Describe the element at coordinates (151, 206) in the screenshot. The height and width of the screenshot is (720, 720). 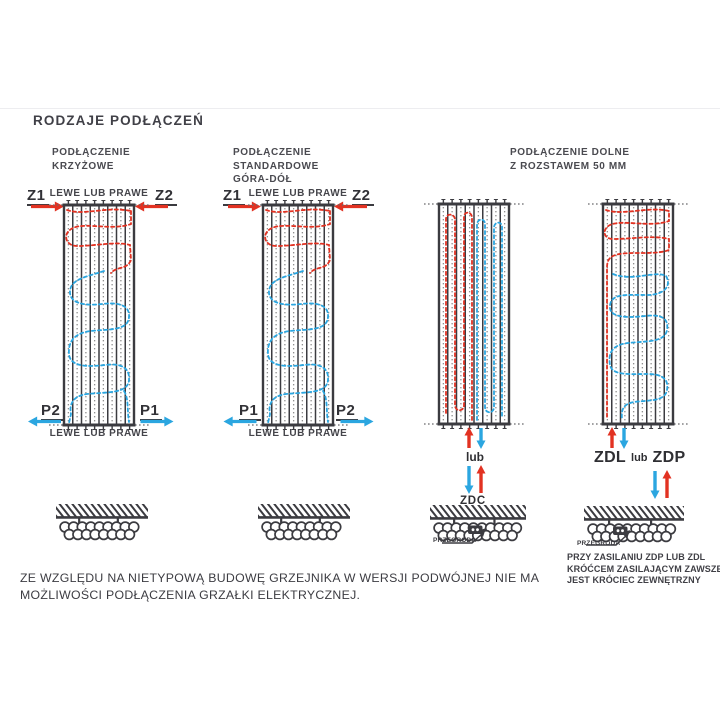
I see `d1-z2-supply-arrow-icon` at that location.